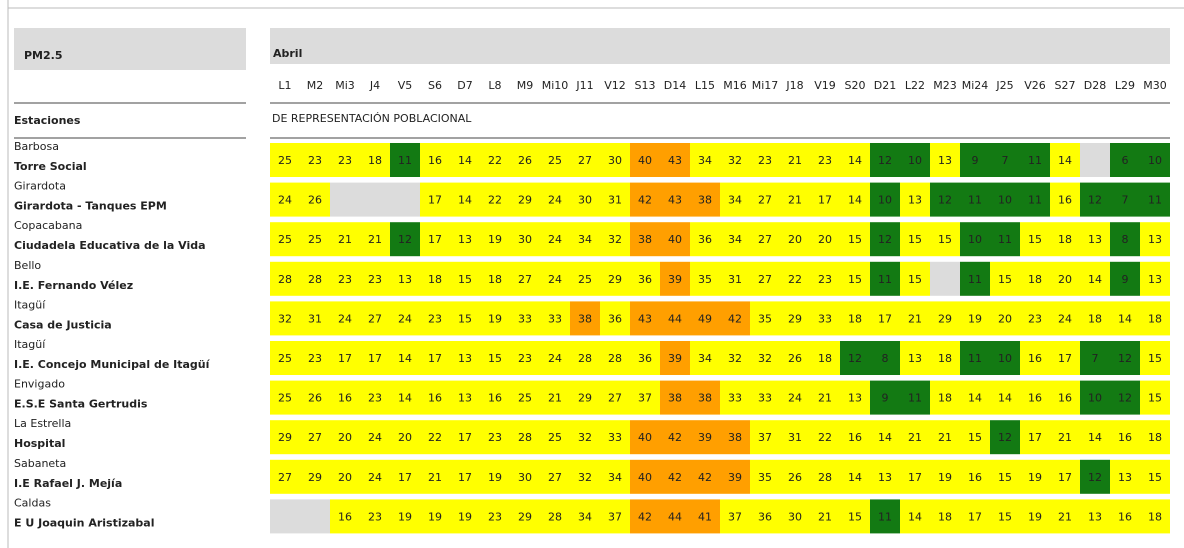  What do you see at coordinates (975, 318) in the screenshot?
I see `cell-value: 19` at bounding box center [975, 318].